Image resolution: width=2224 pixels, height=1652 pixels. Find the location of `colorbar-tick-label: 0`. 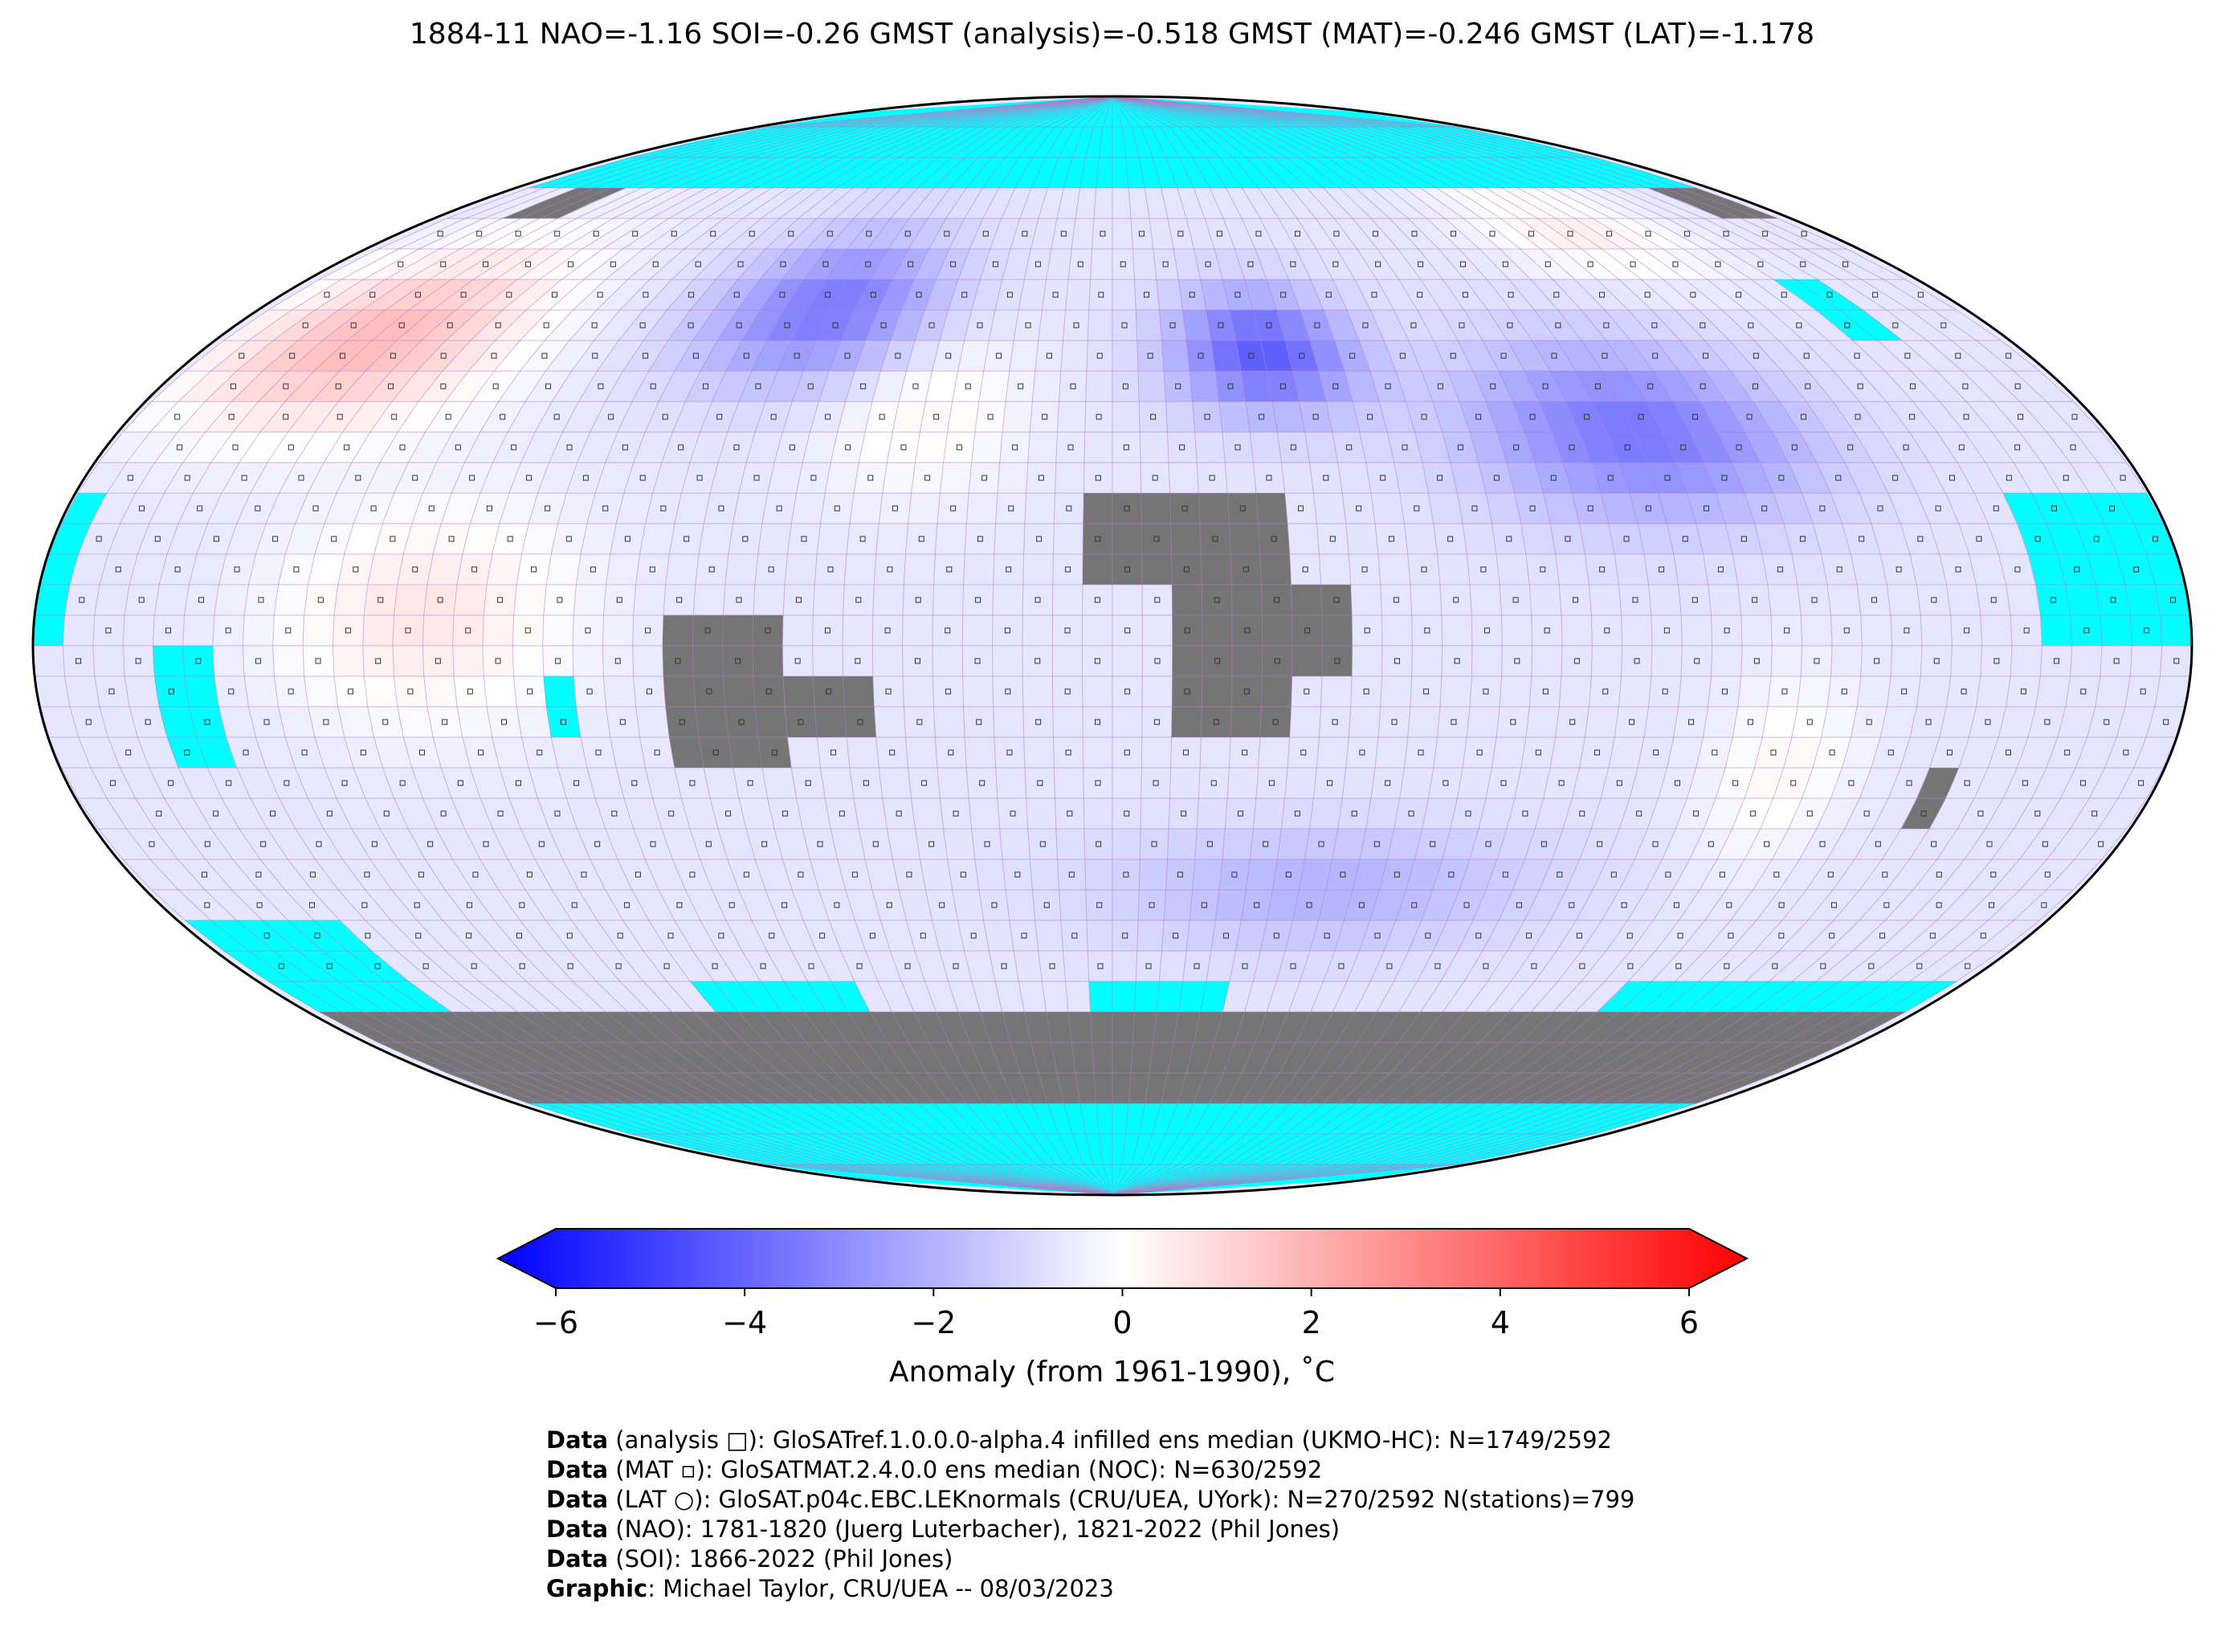

colorbar-tick-label: 0 is located at coordinates (1122, 1322).